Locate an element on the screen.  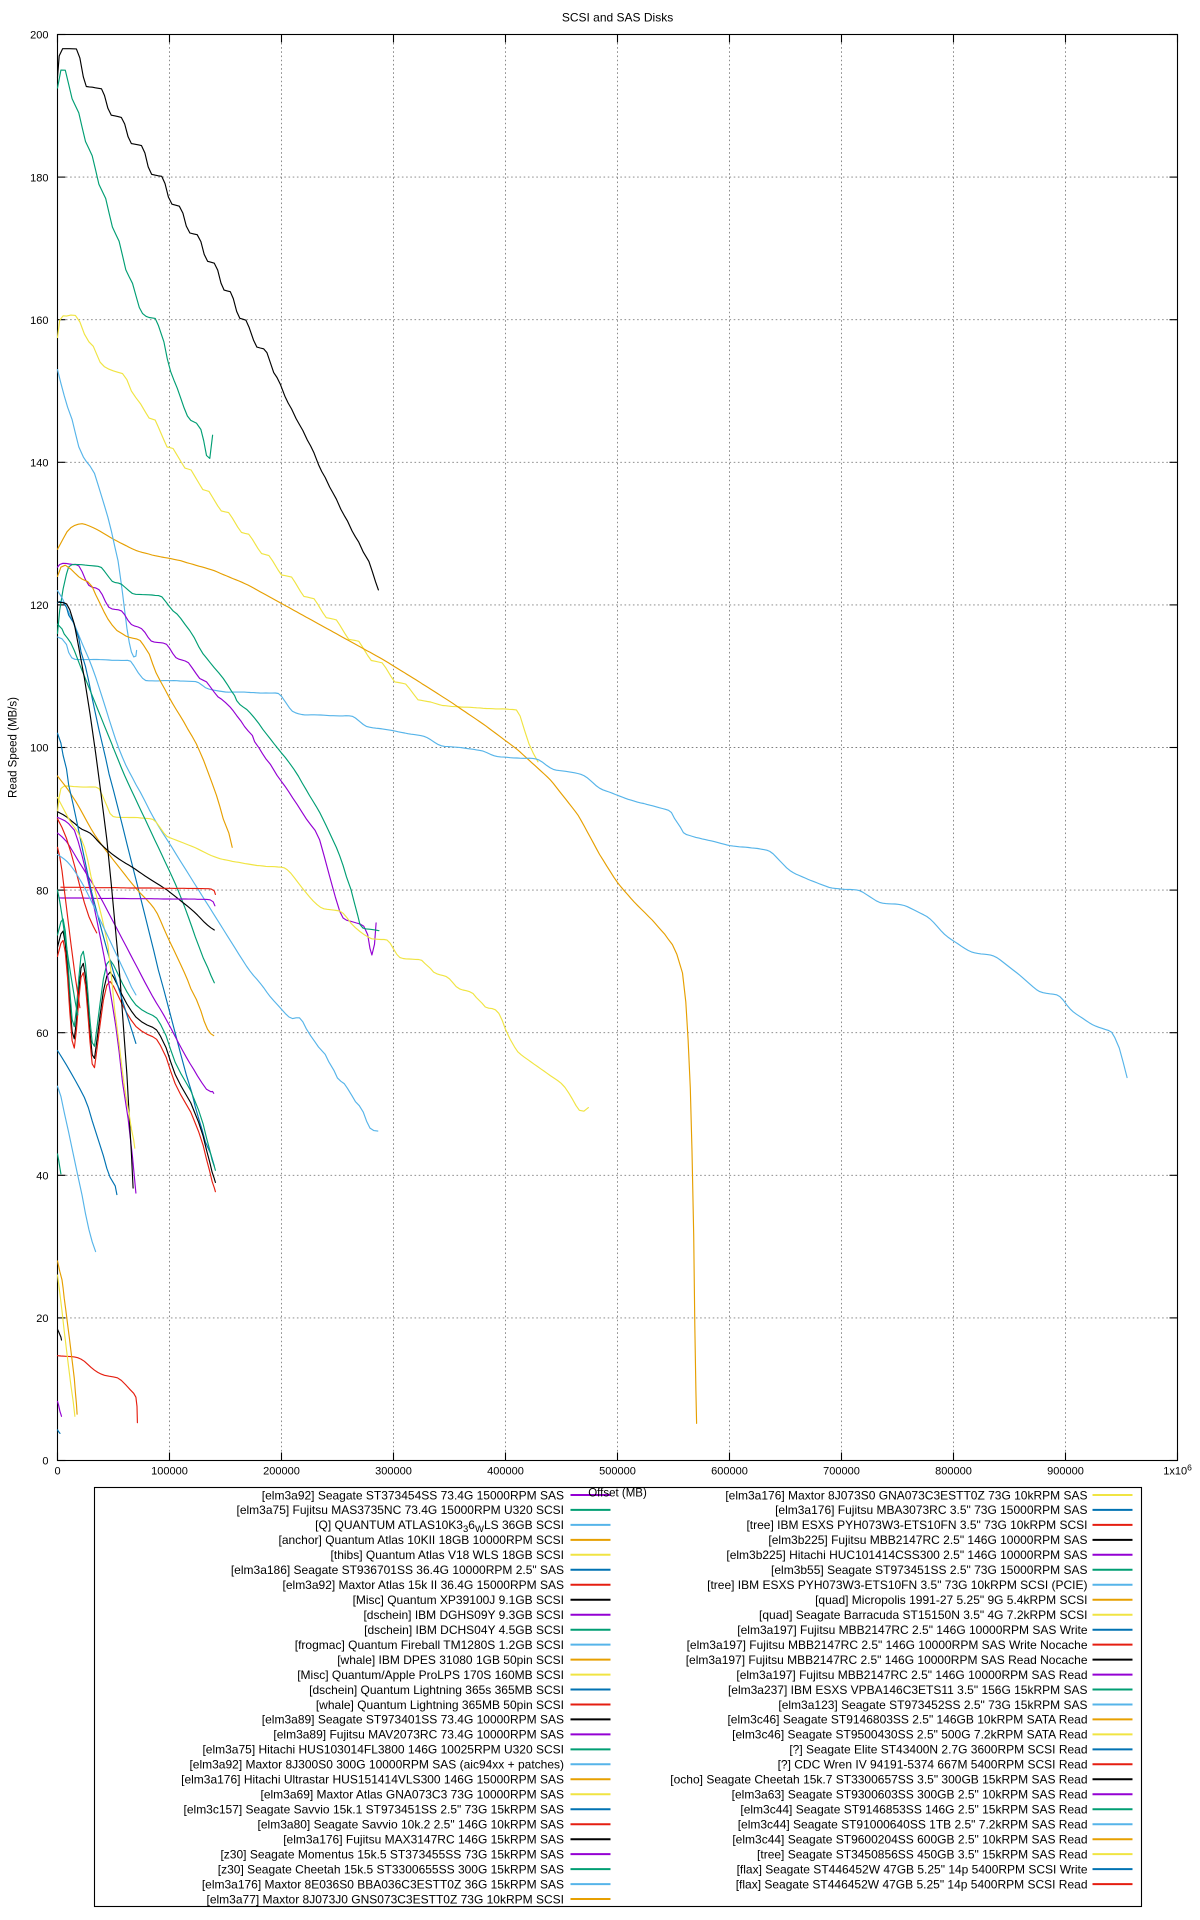
svg-text: SCSI and SAS Disks is located at coordinates (617, 18).